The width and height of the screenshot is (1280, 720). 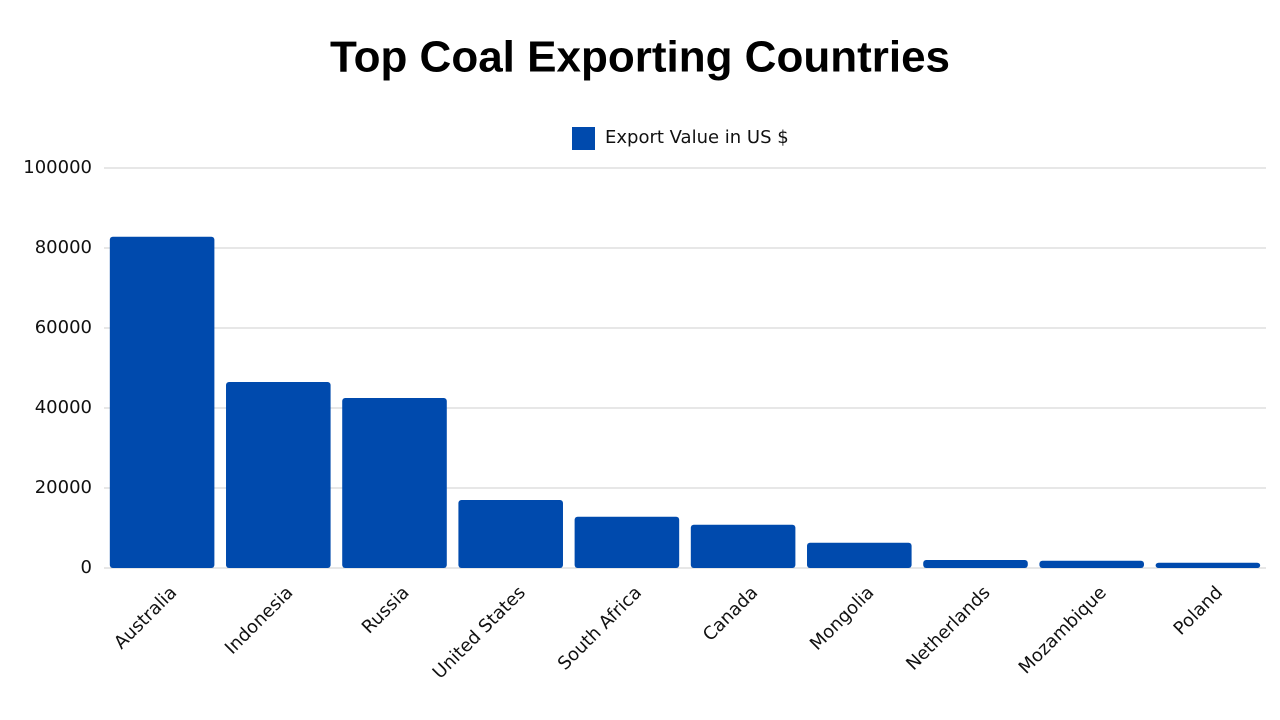 What do you see at coordinates (63, 247) in the screenshot?
I see `y-tick-label: 80000` at bounding box center [63, 247].